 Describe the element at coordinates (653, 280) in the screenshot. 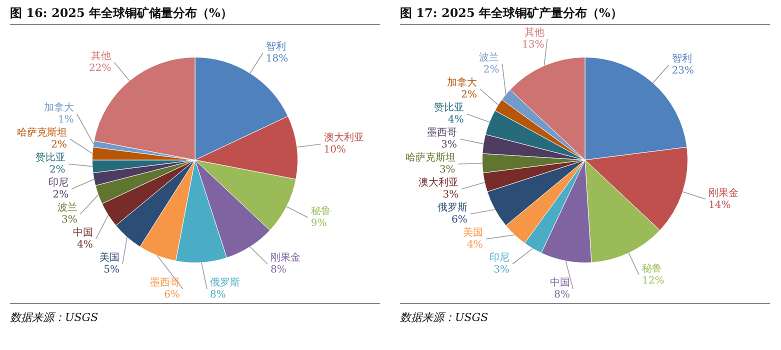

I see `data-label: 12%` at that location.